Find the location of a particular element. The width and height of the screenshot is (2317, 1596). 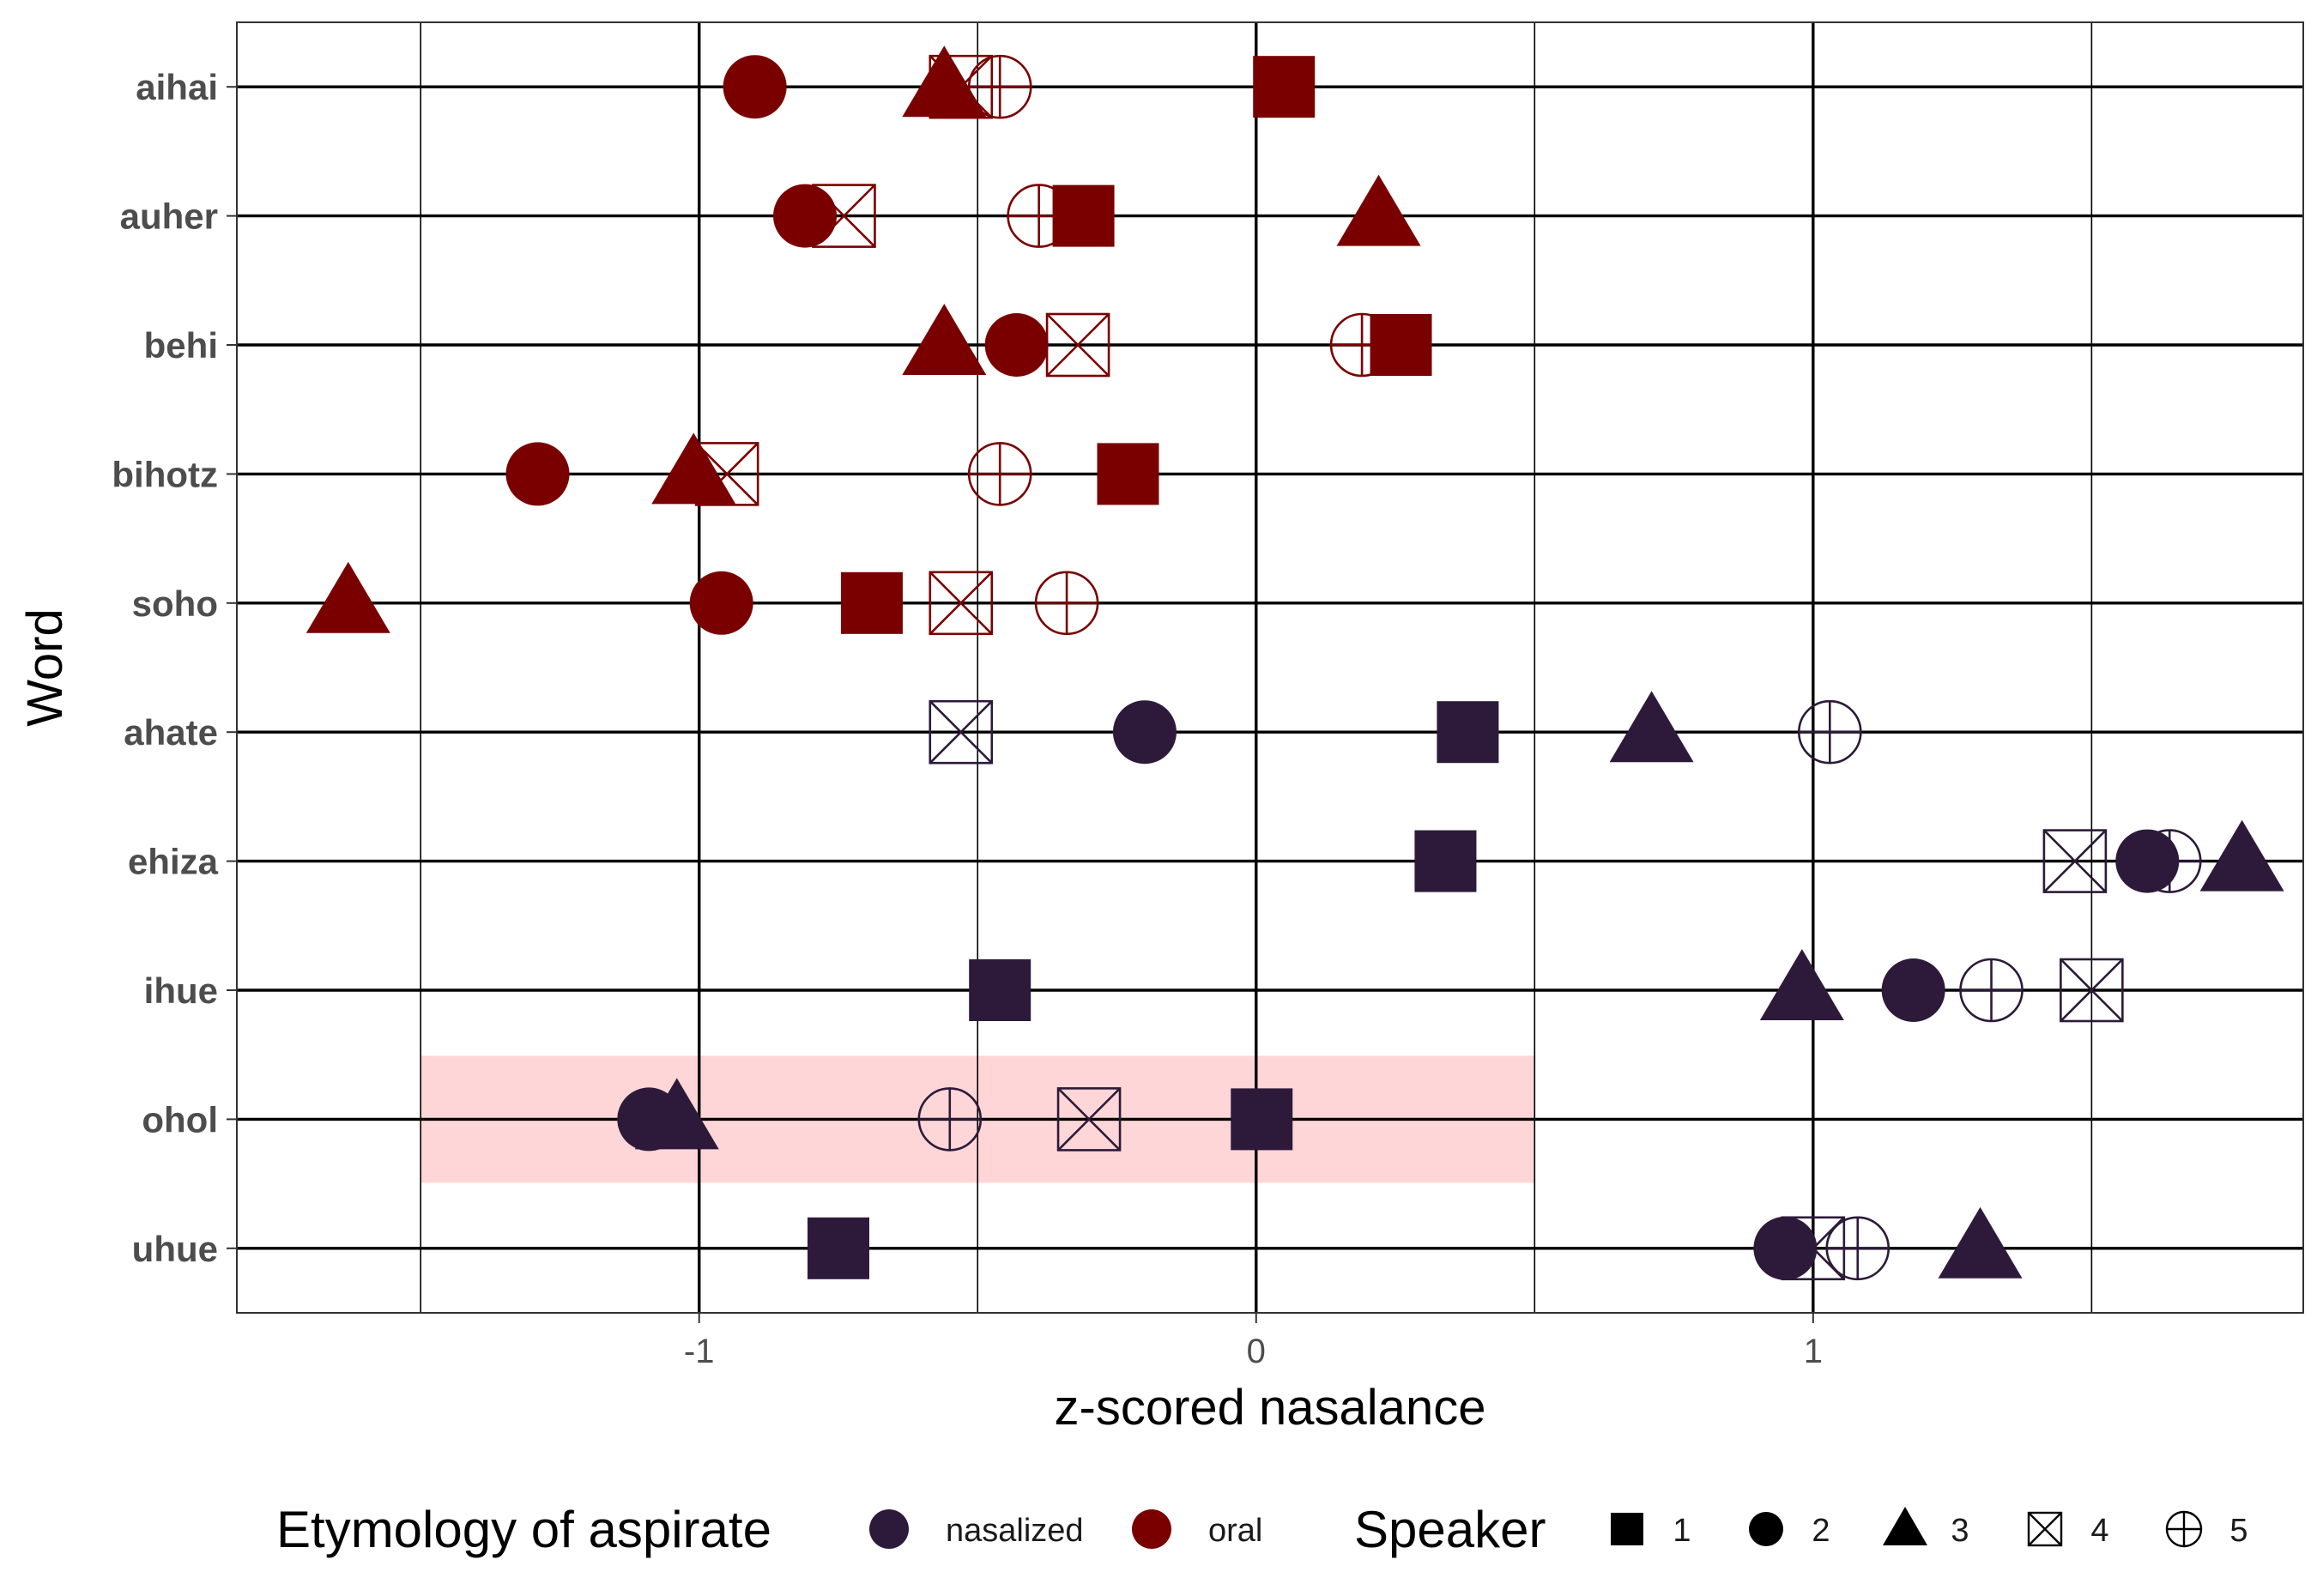

legend-key-nasalized is located at coordinates (889, 1529).